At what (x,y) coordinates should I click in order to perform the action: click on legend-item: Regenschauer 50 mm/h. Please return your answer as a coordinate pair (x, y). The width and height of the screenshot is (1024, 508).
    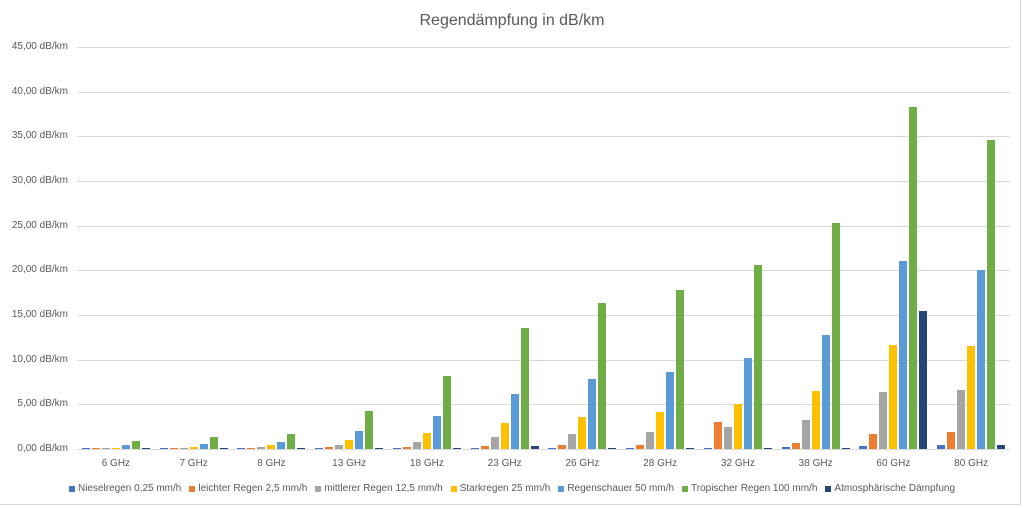
    Looking at the image, I should click on (616, 488).